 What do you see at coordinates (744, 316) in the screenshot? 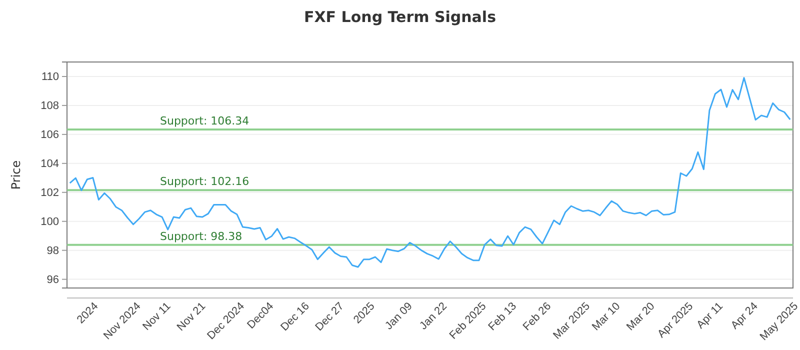
I see `x-tick-label: Apr 24` at bounding box center [744, 316].